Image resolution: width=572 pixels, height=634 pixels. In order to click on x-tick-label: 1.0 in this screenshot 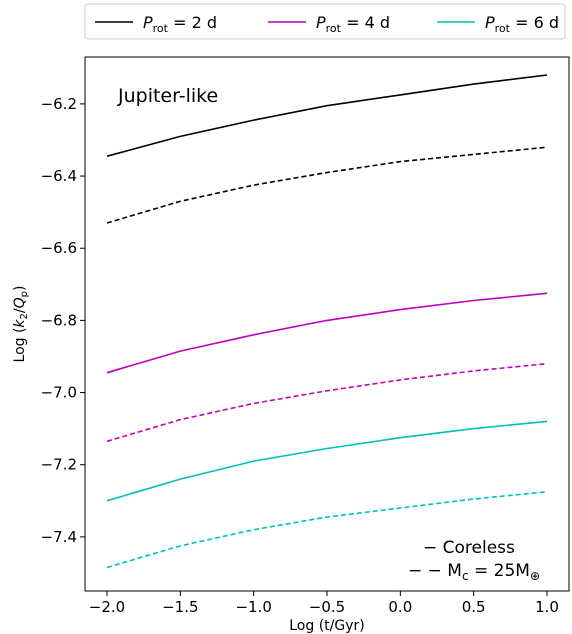, I will do `click(547, 607)`.